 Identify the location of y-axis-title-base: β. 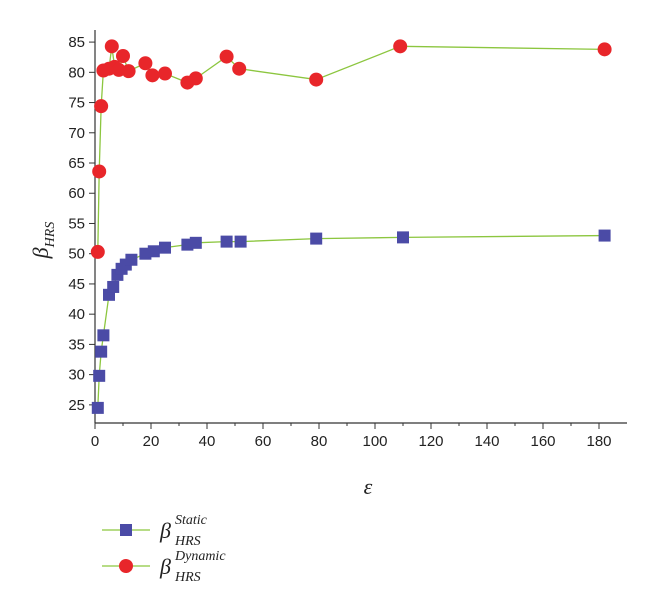
(40, 253).